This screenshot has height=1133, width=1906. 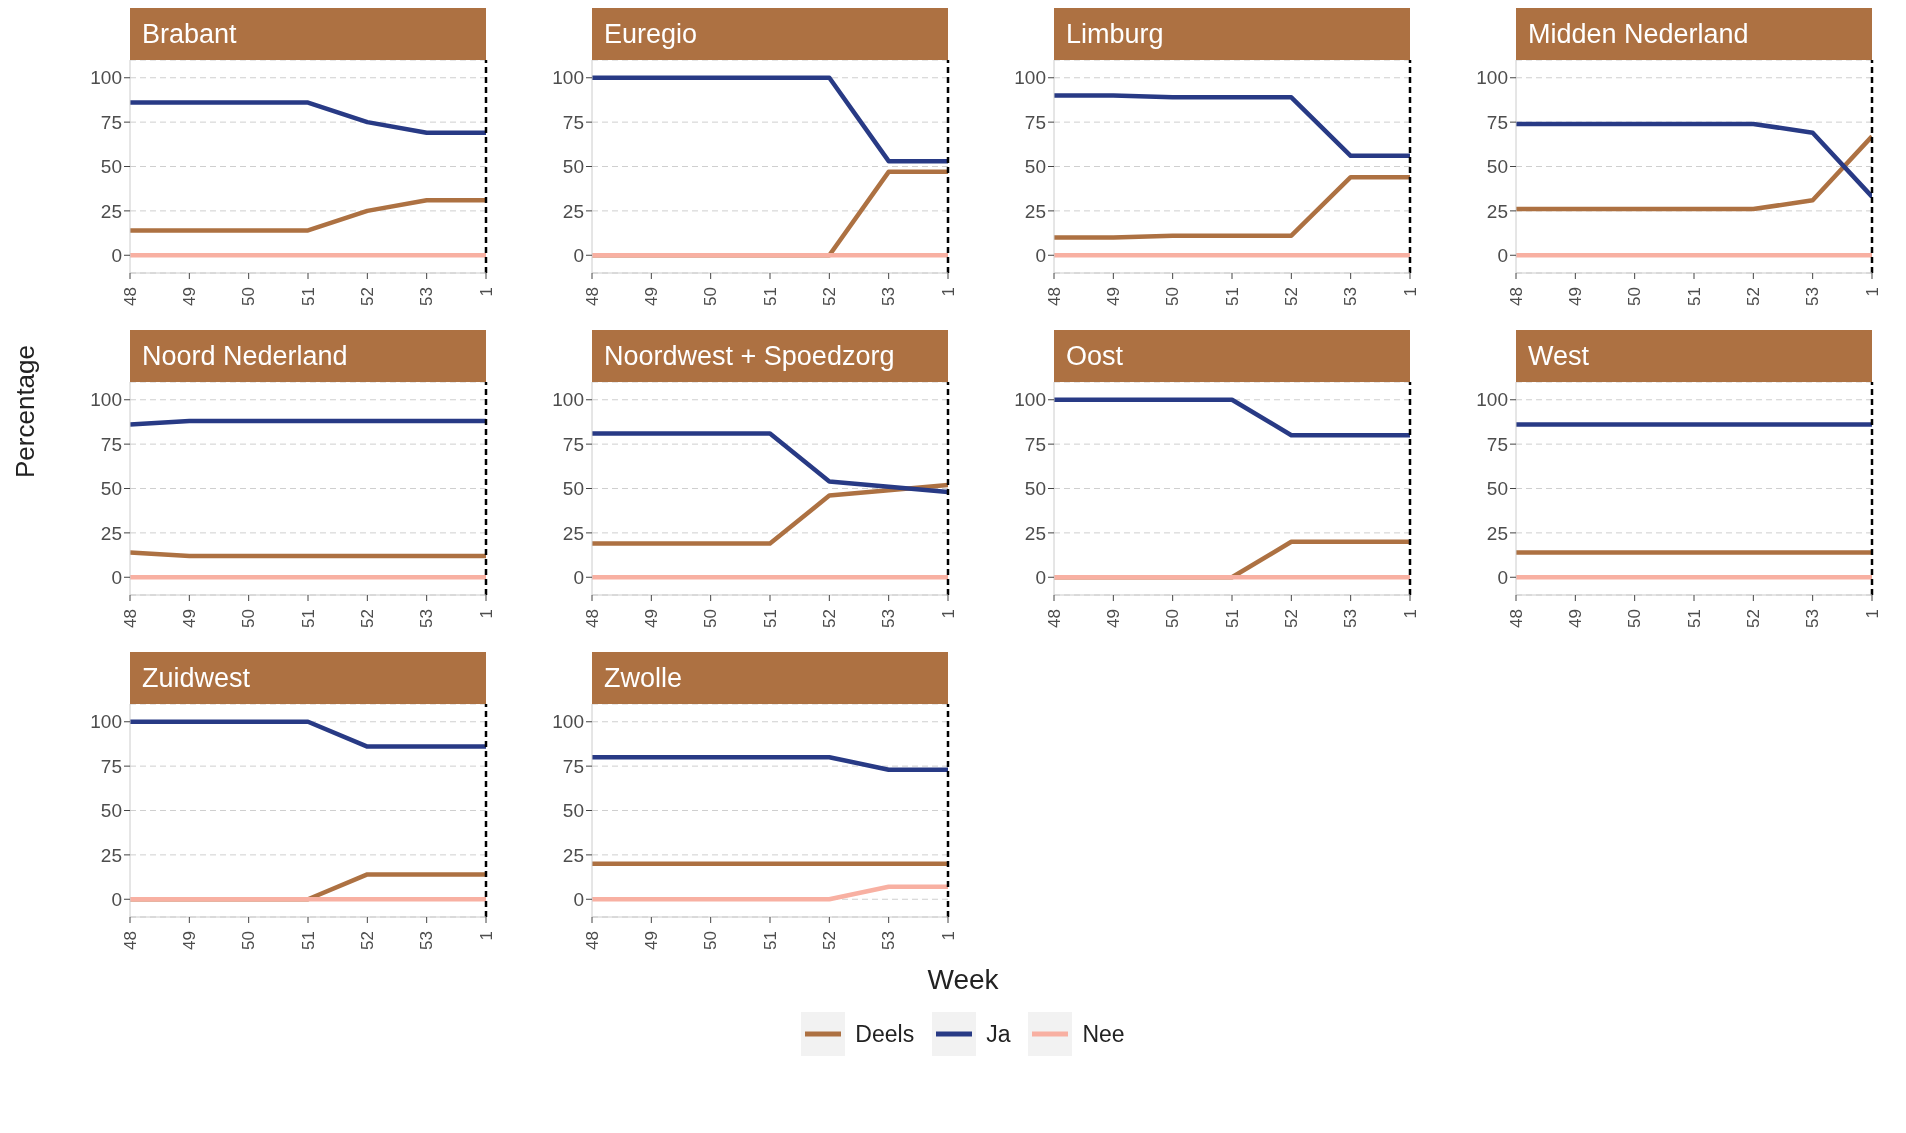 What do you see at coordinates (1103, 1034) in the screenshot?
I see `legend-label: Nee` at bounding box center [1103, 1034].